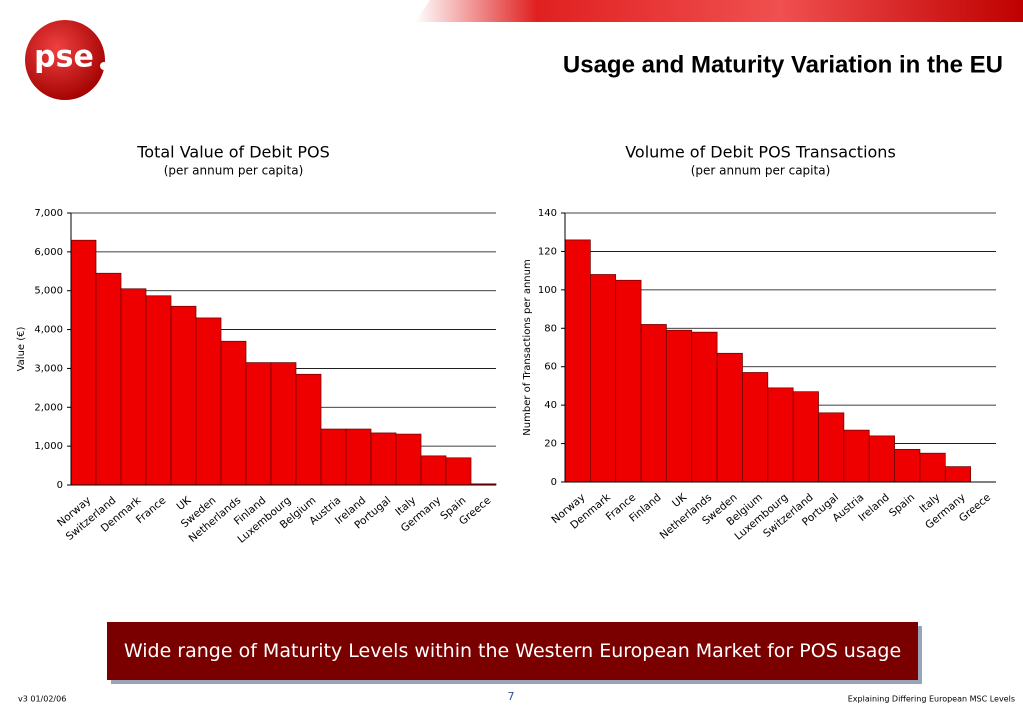  What do you see at coordinates (233, 152) in the screenshot?
I see `chart-title: Total Value of Debit POS` at bounding box center [233, 152].